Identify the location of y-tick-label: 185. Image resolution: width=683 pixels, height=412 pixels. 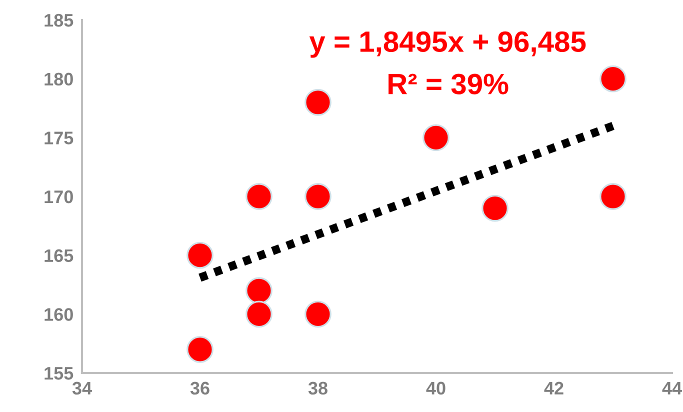
(59, 20).